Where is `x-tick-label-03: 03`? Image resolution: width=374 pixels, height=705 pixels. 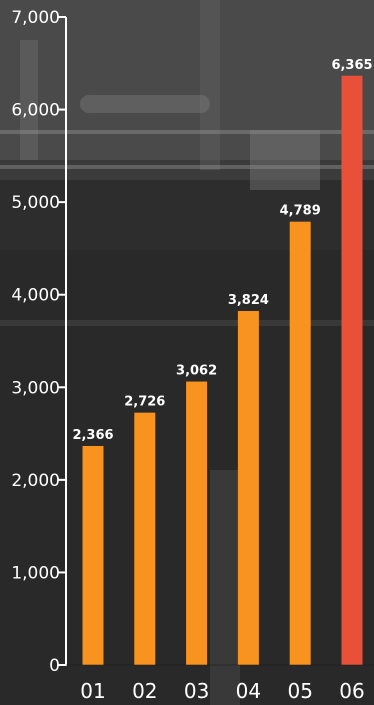 x-tick-label-03: 03 is located at coordinates (196, 691).